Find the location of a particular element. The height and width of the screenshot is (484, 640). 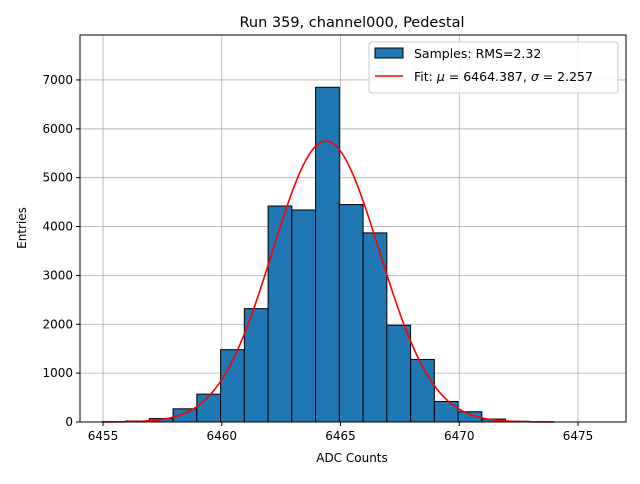

x-tick-label: 6460 is located at coordinates (222, 436).